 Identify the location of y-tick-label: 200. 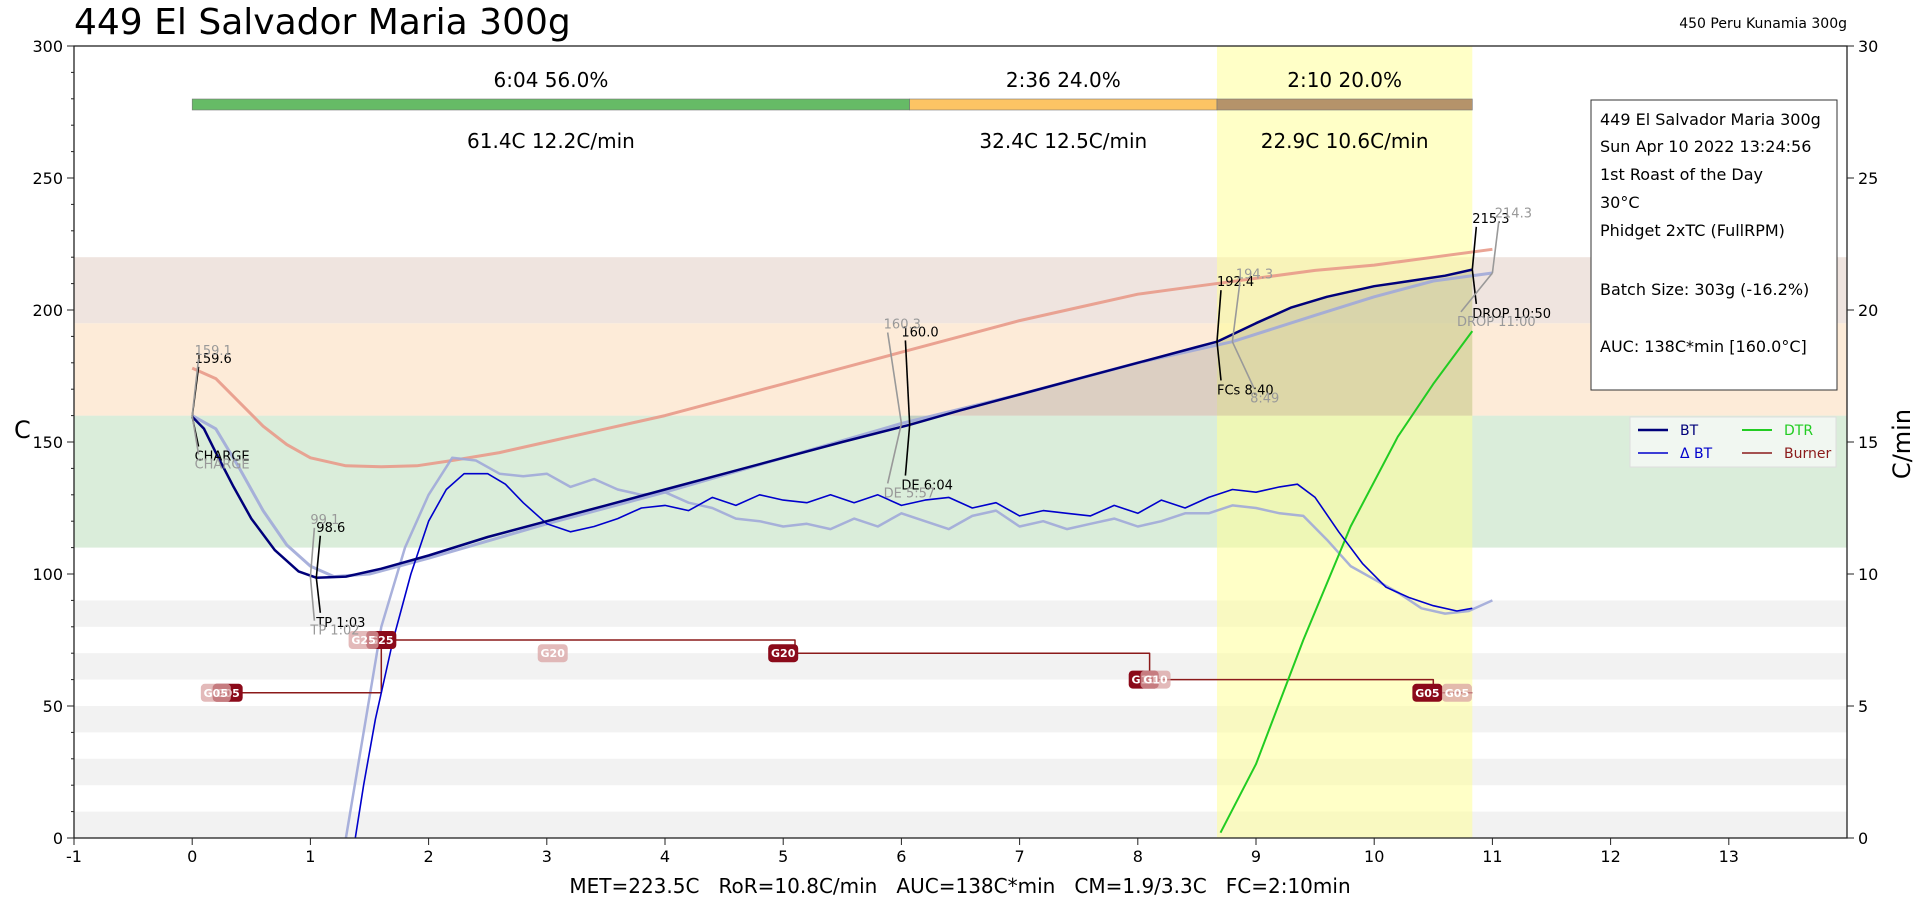
(47, 310).